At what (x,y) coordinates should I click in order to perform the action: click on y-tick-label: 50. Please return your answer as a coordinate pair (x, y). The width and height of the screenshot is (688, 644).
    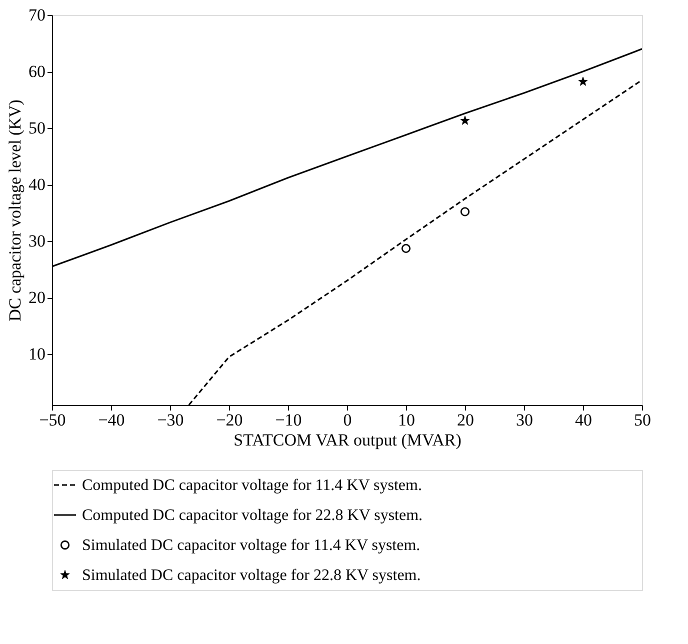
    Looking at the image, I should click on (37, 128).